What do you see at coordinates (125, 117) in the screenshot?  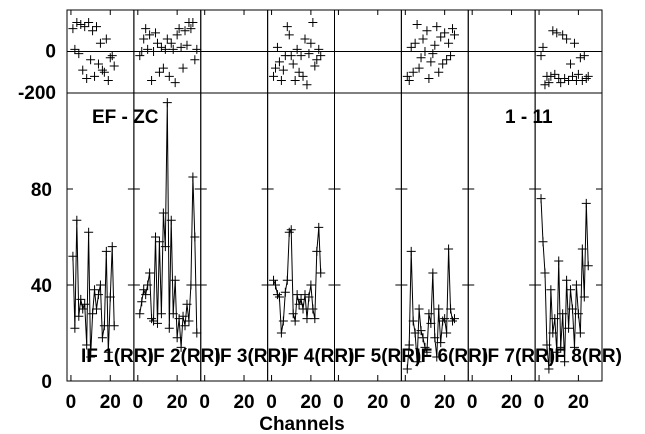 I see `baseline-label: EF - ZC` at bounding box center [125, 117].